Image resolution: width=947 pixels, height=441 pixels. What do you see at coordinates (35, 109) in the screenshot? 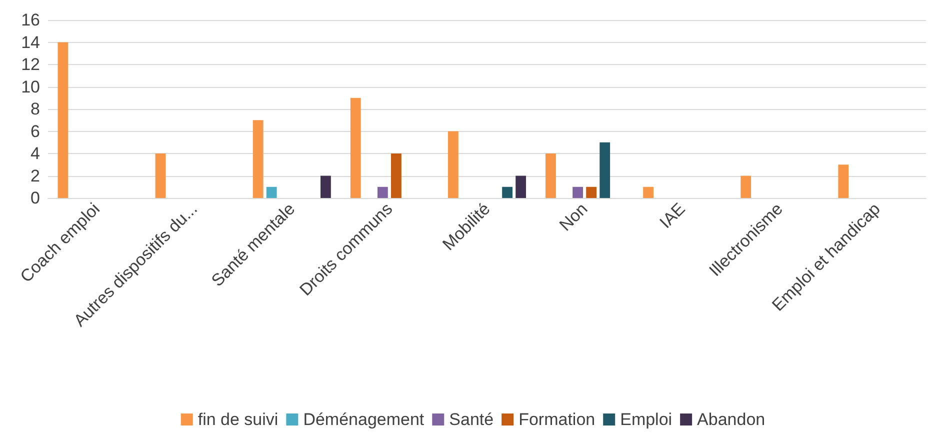
I see `y-tick-label: 8` at bounding box center [35, 109].